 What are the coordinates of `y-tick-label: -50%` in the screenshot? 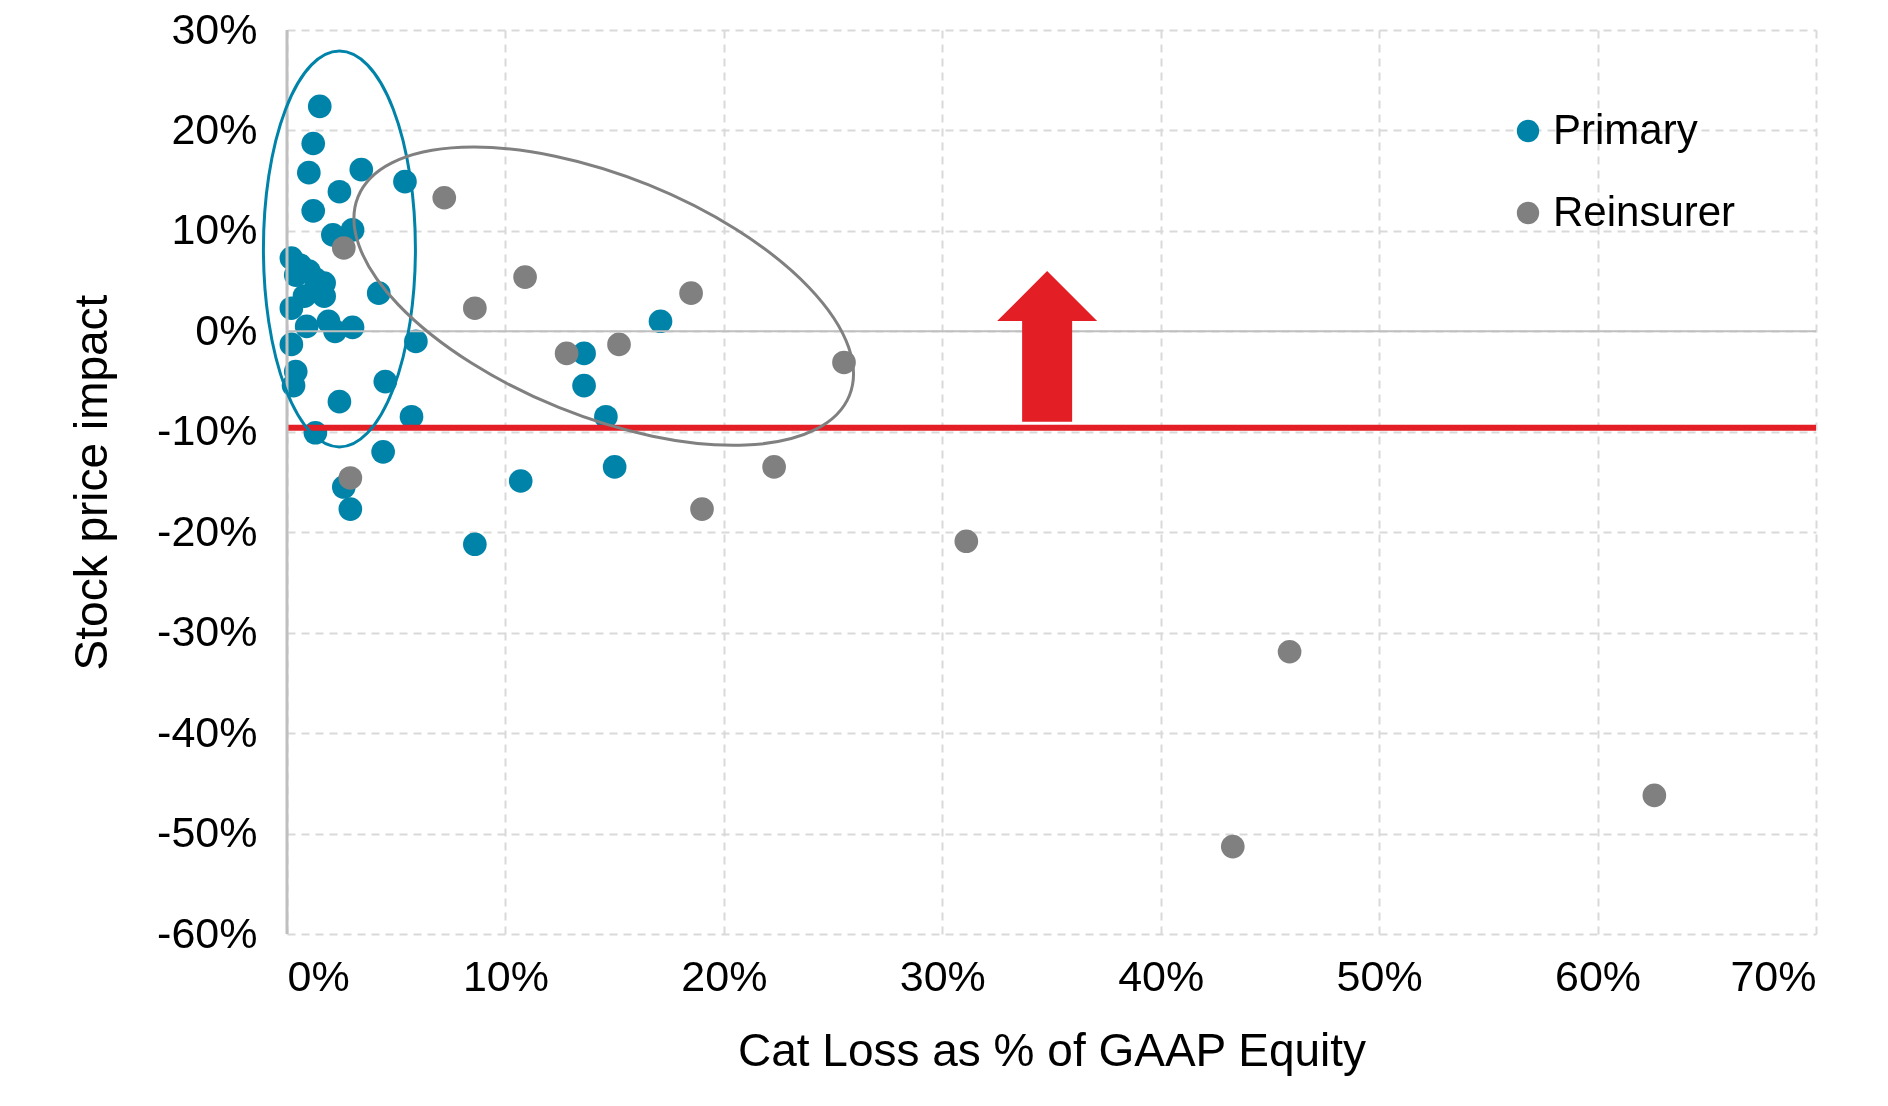 It's located at (207, 832).